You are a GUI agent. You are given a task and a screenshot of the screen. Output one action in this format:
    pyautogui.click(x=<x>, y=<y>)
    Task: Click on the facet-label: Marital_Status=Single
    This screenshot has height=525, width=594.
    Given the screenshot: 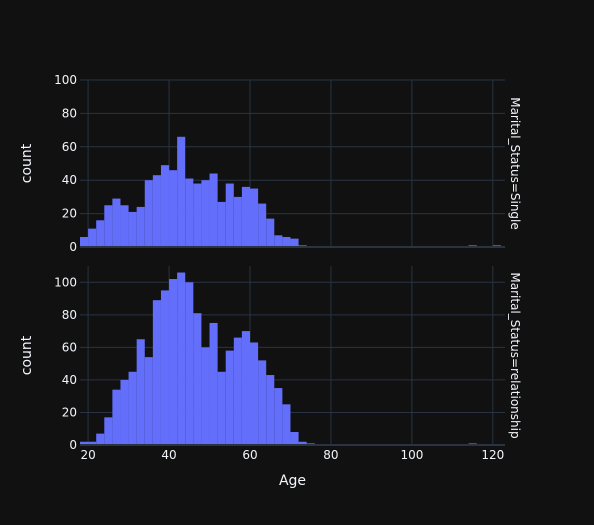 What is the action you would take?
    pyautogui.click(x=515, y=163)
    